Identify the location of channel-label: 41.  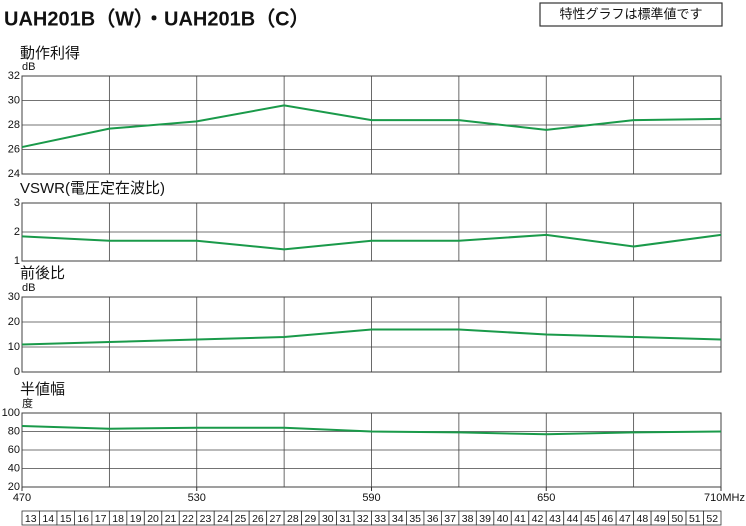
(520, 519).